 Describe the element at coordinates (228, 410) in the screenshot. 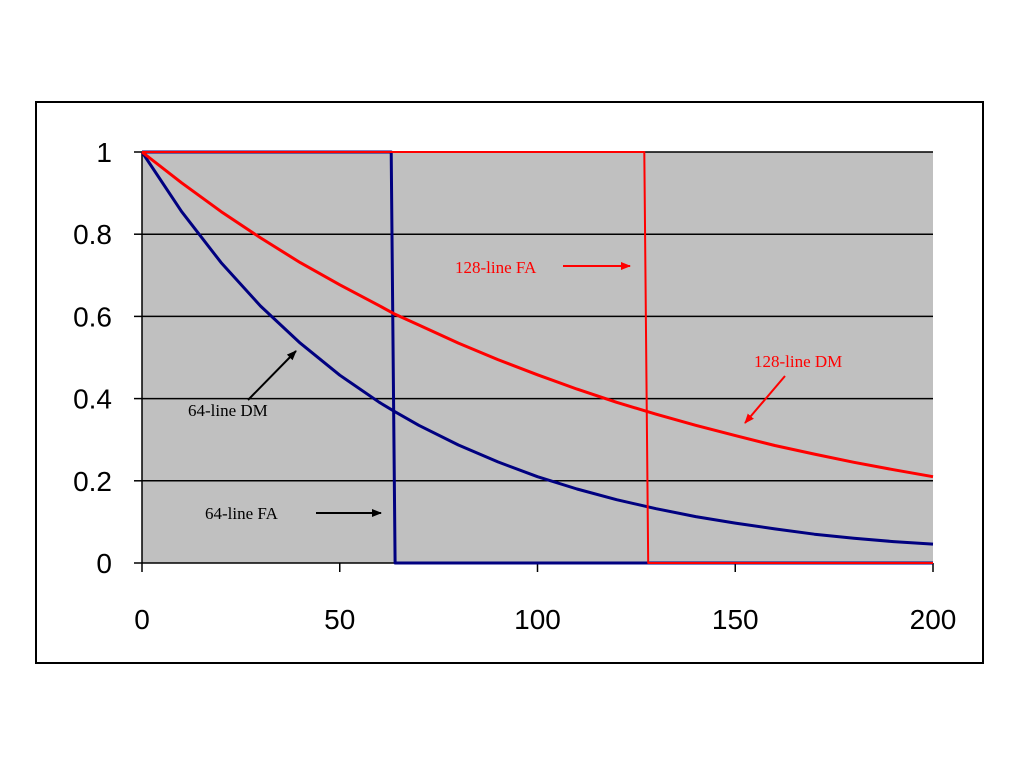

I see `annotation-64-line-dm: 64-line DM` at that location.